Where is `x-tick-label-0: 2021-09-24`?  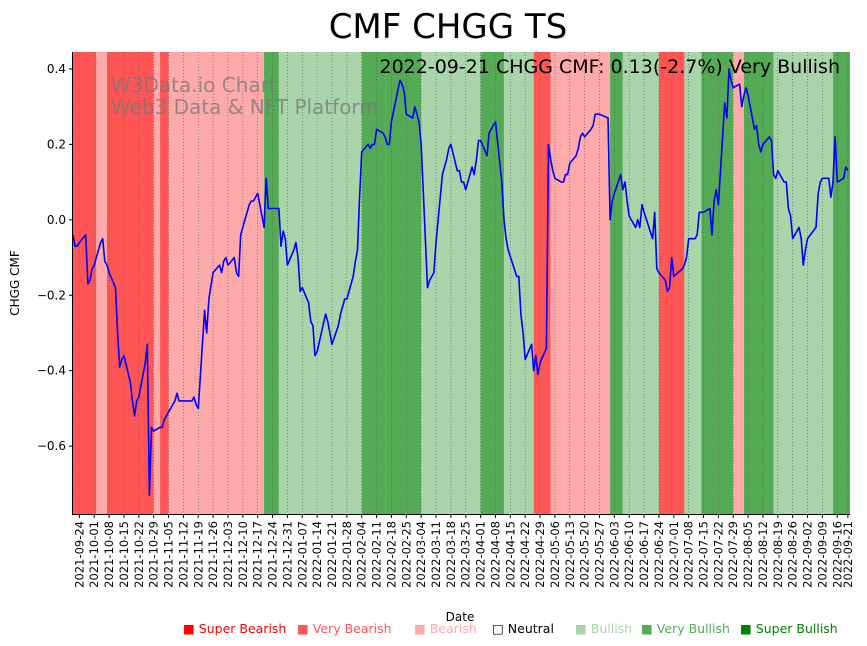 x-tick-label-0: 2021-09-24 is located at coordinates (79, 554).